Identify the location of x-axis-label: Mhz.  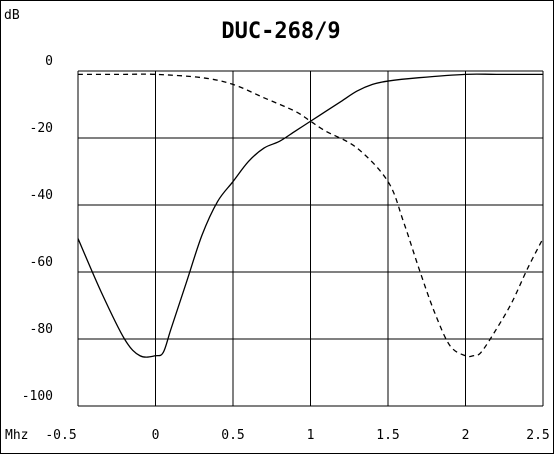
(16, 435).